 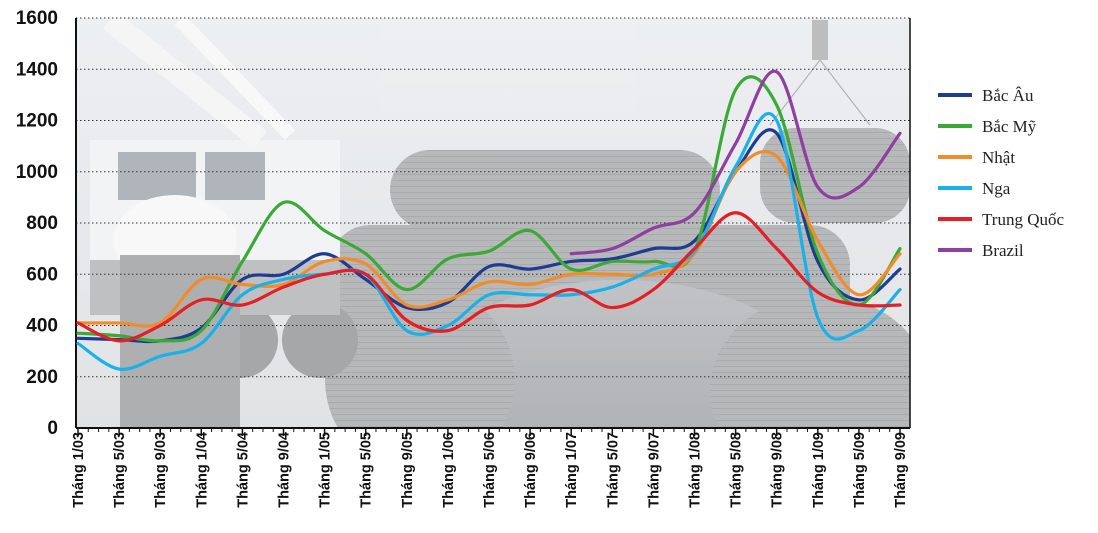 I want to click on x-tick-label: Tháng 9/09, so click(x=901, y=470).